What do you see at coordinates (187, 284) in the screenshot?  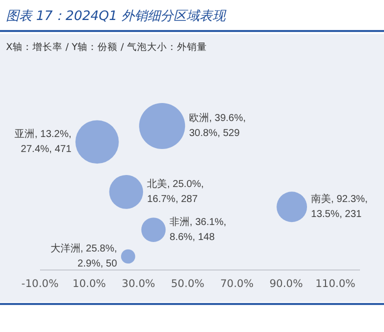 I see `x-tick-label: 50.0%` at bounding box center [187, 284].